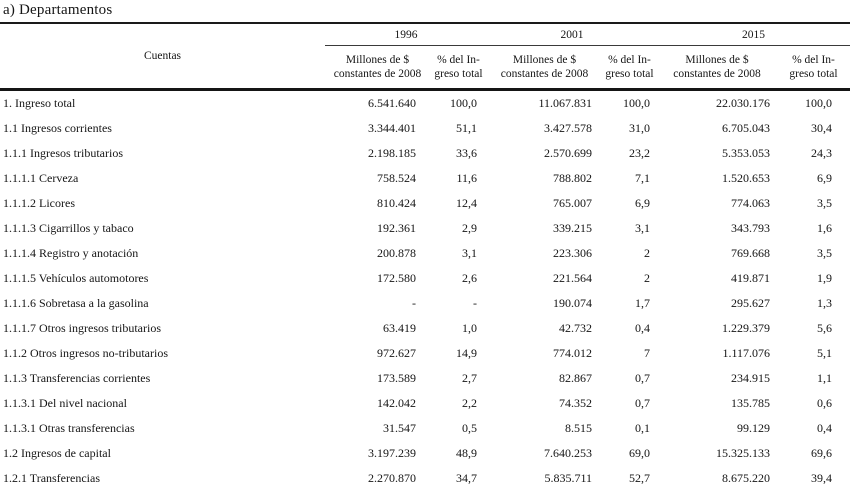 This screenshot has width=850, height=489. What do you see at coordinates (68, 228) in the screenshot?
I see `cuenta-cell: 1.1.1.3 Cigarrillos y tabaco` at bounding box center [68, 228].